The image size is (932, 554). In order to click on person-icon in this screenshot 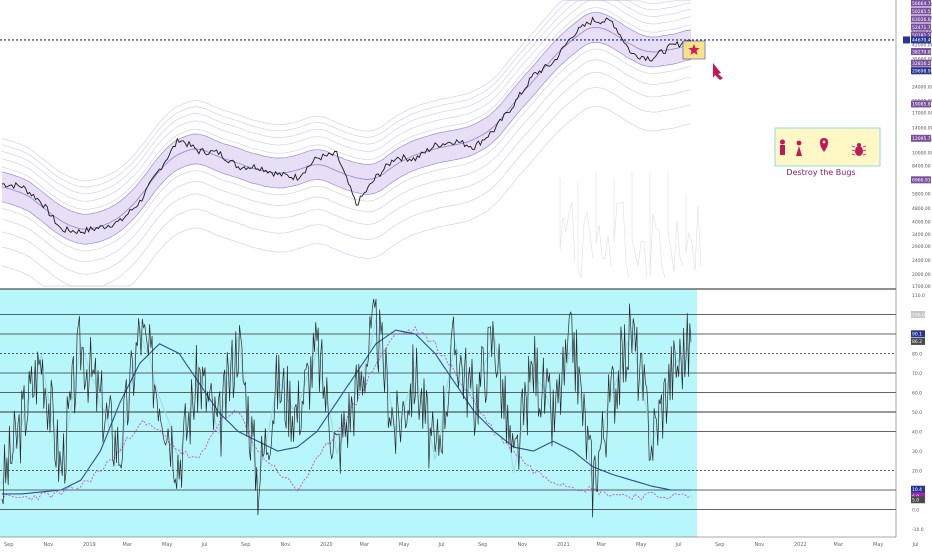, I will do `click(799, 151)`.